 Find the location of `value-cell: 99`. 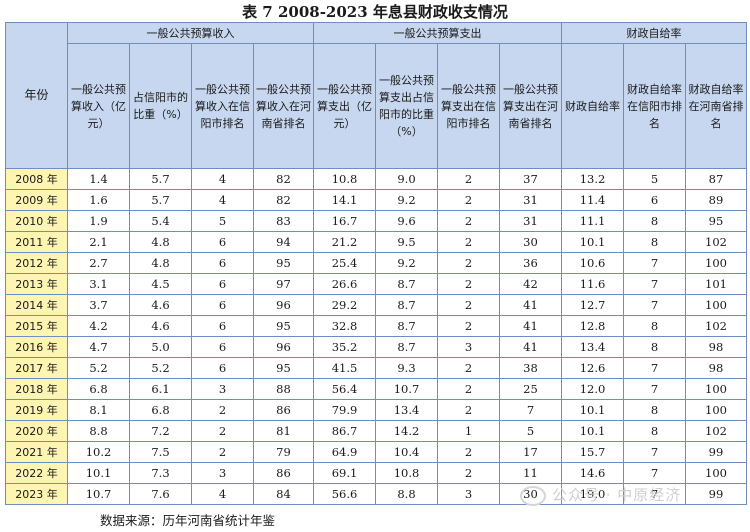

value-cell: 99 is located at coordinates (716, 452).